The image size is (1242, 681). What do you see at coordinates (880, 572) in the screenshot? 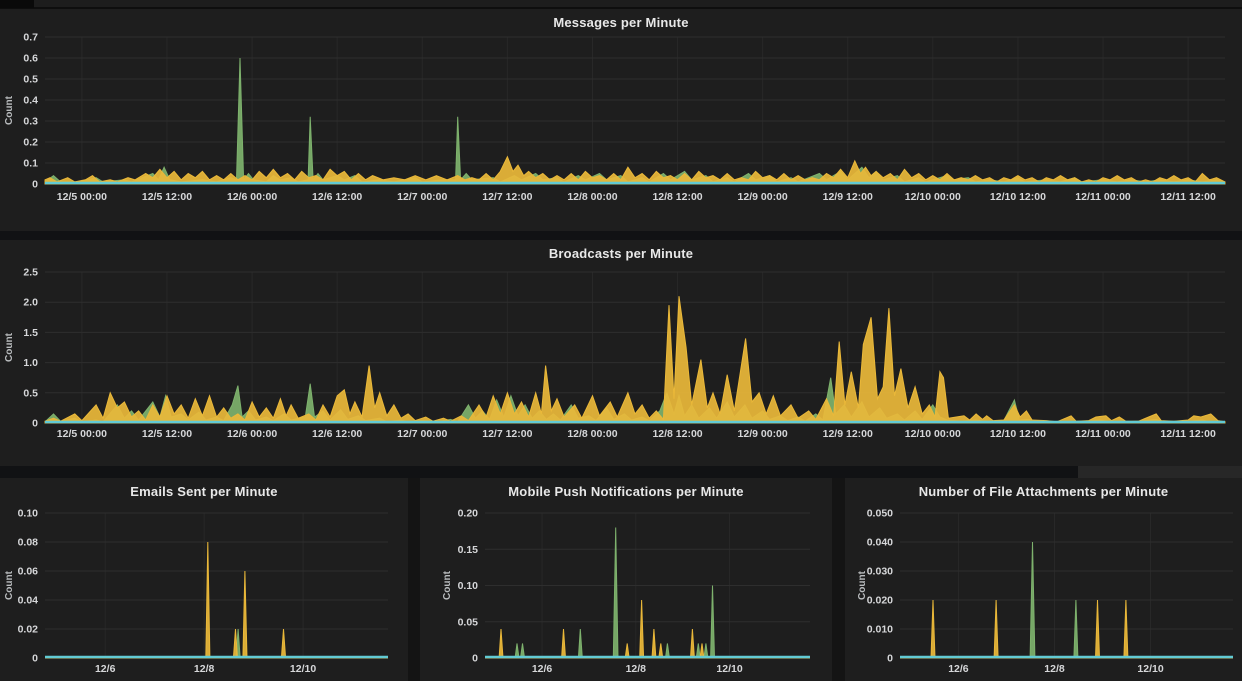
I see `svg-text: 0.030` at bounding box center [880, 572].